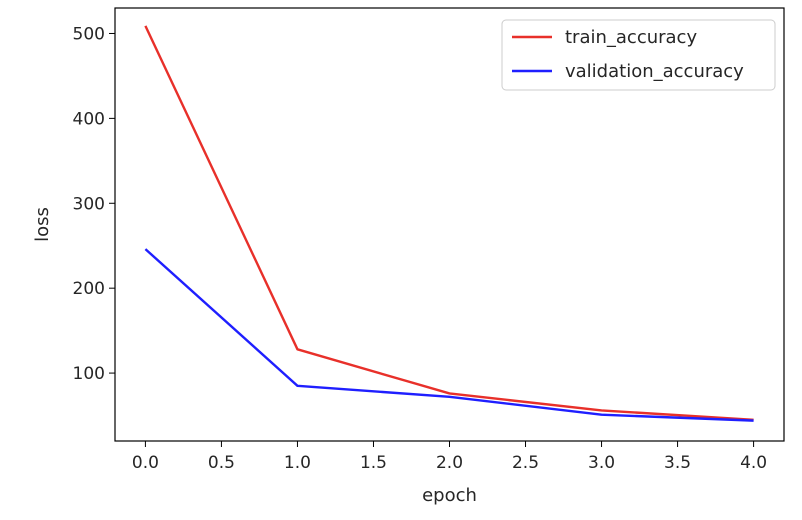 The width and height of the screenshot is (802, 520). I want to click on x-tick-label: 2.0, so click(449, 463).